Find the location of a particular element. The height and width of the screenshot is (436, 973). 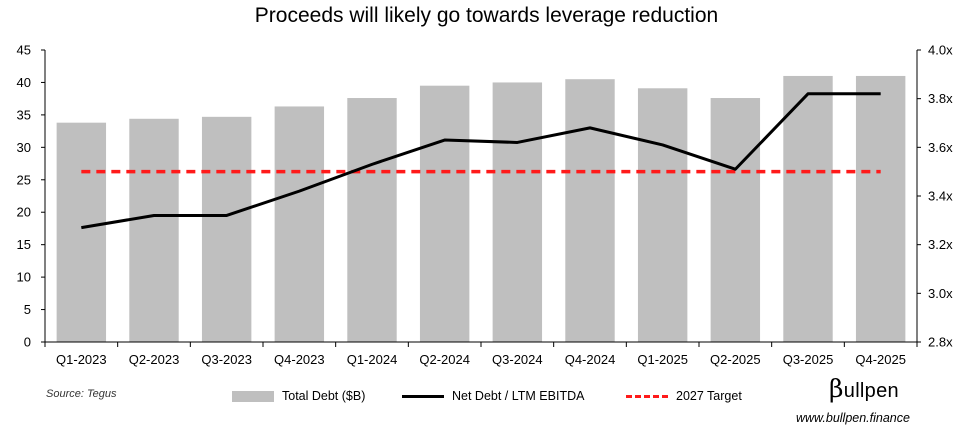

legend-item-target: 2027 Target is located at coordinates (684, 396).